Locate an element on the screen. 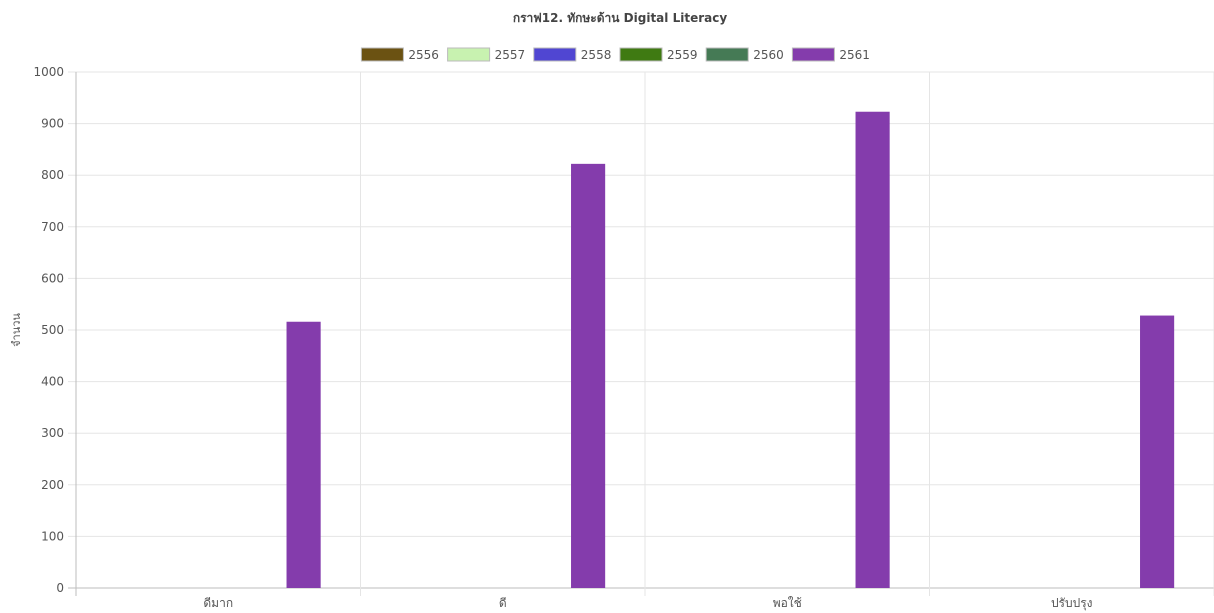 The image size is (1214, 613). y-tick-label: 500 is located at coordinates (52, 330).